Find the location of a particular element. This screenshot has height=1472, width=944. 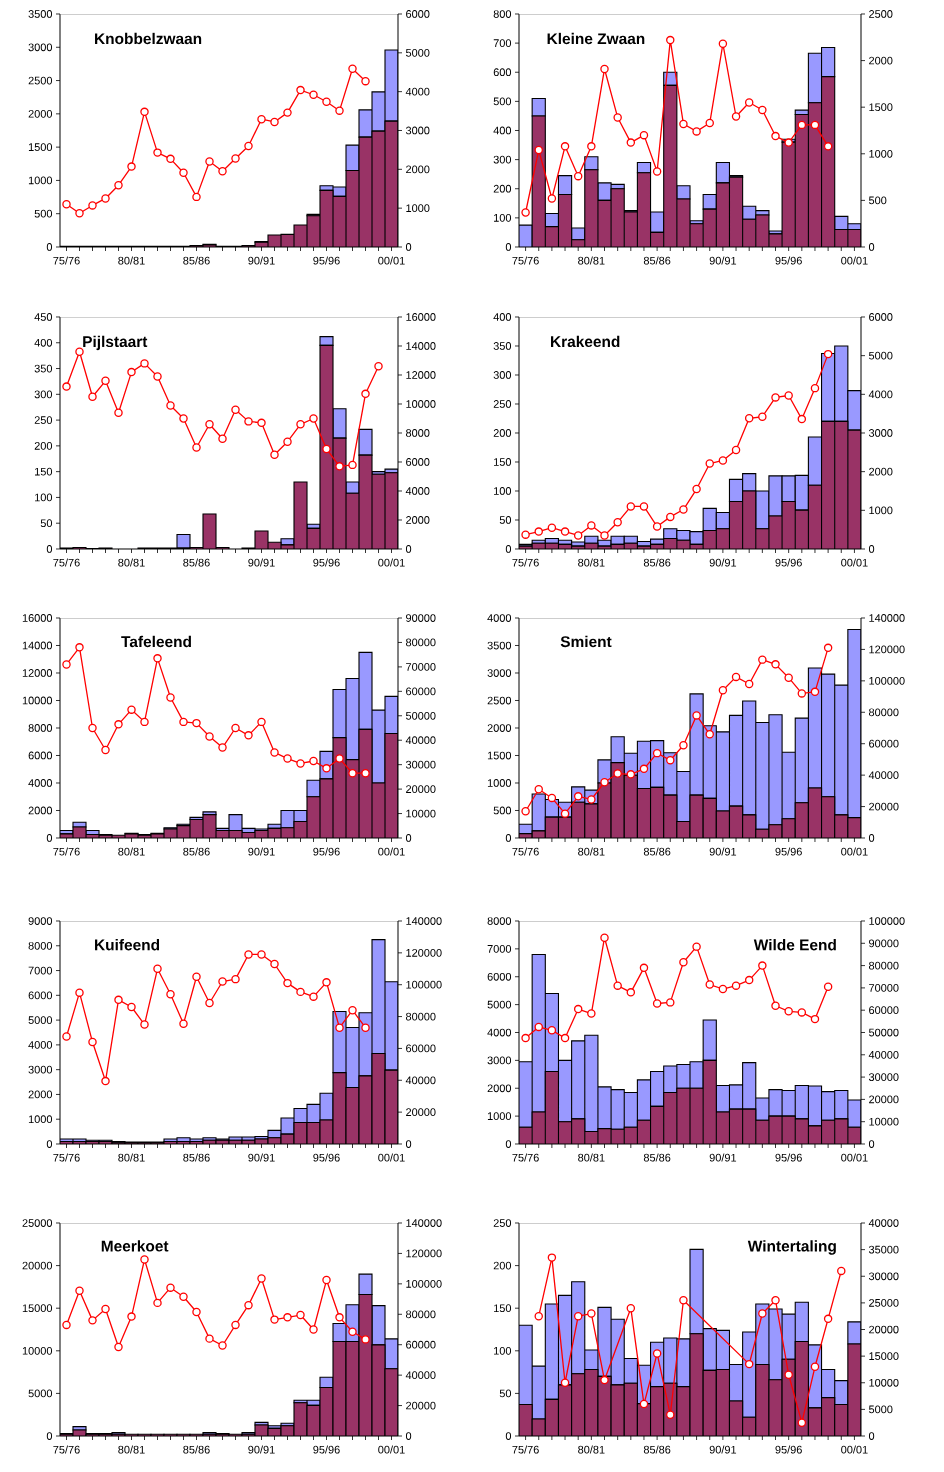

y-tick-label: 16000 is located at coordinates (37, 618).